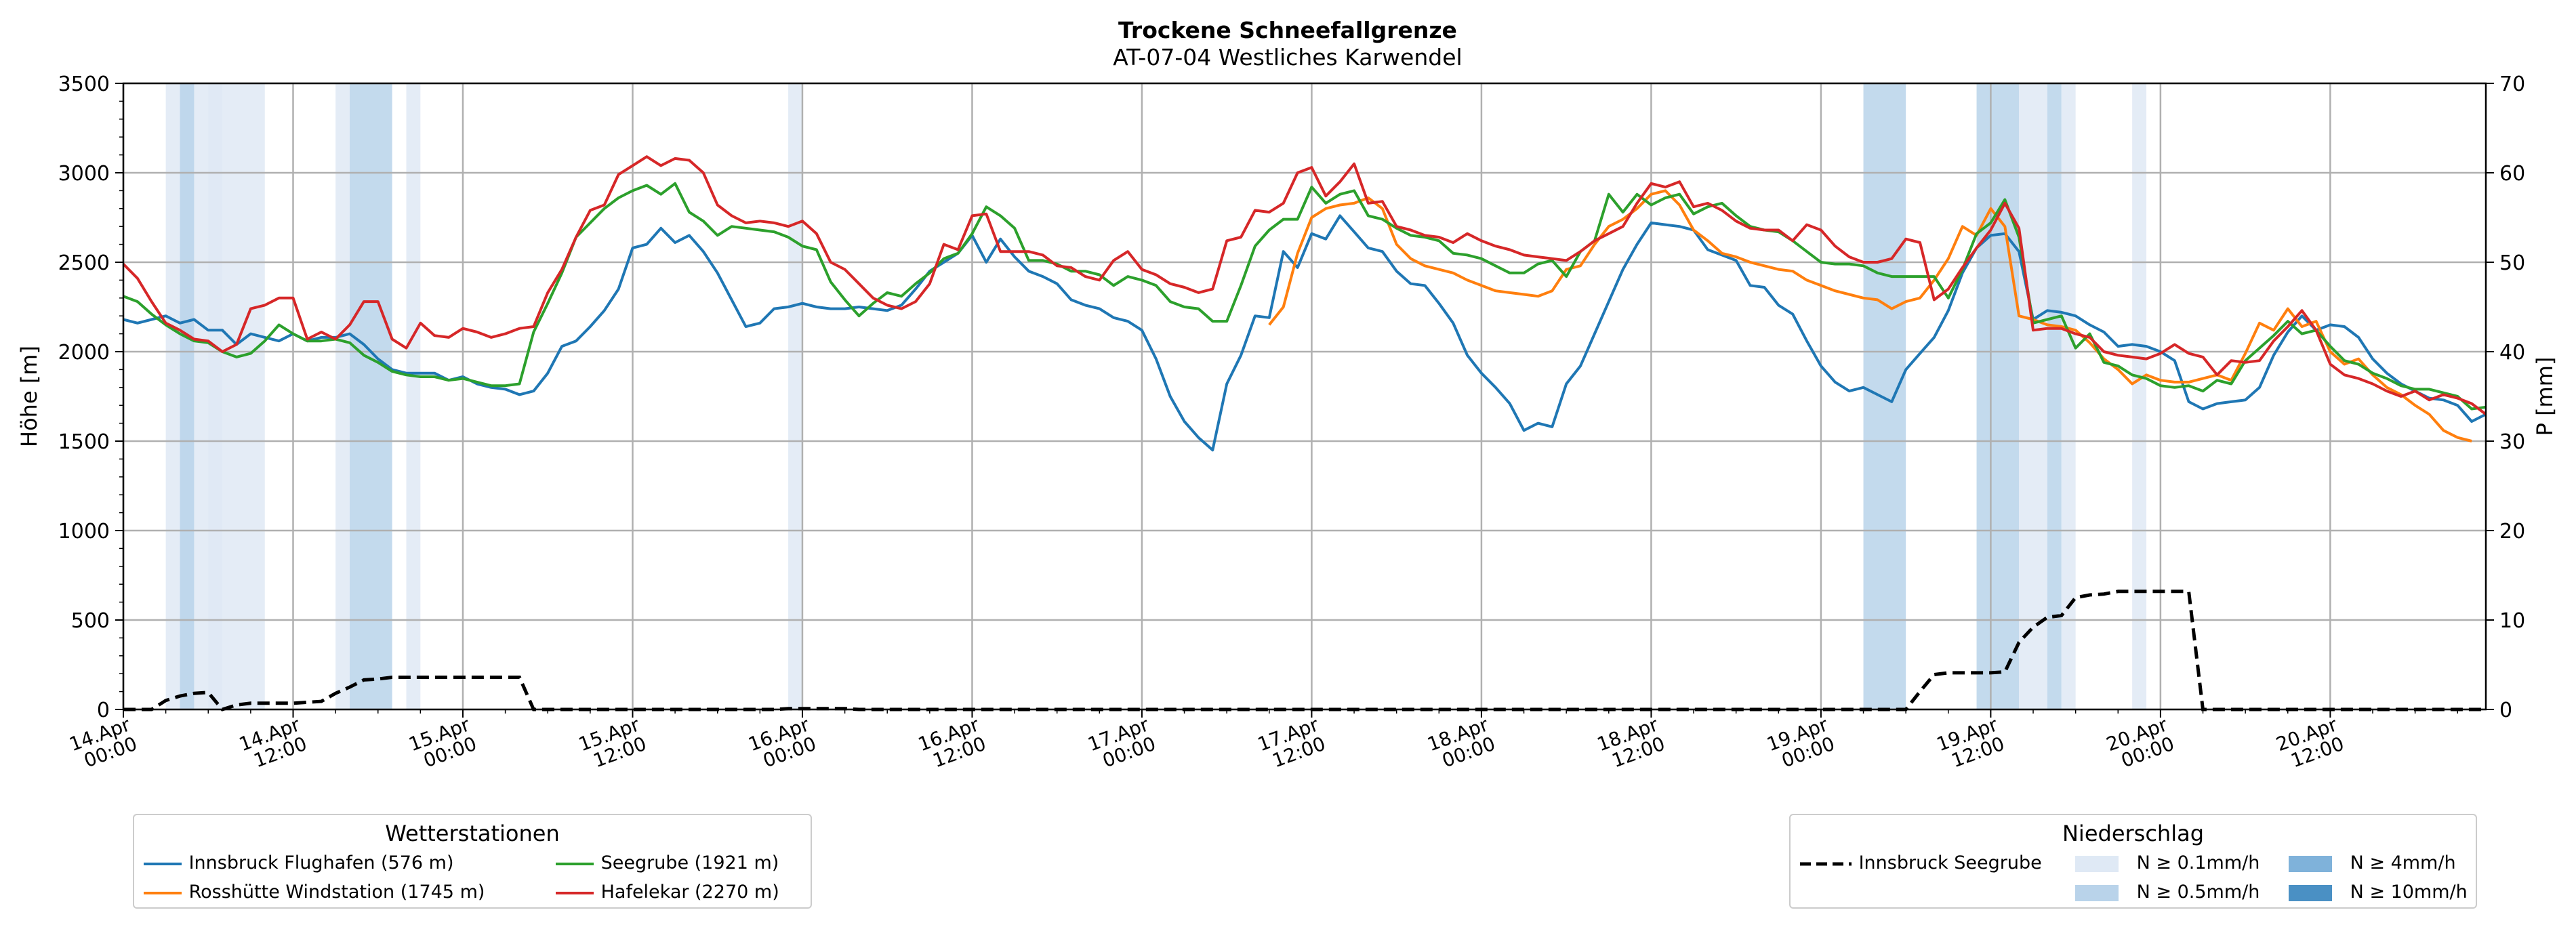 The image size is (2576, 929). I want to click on y-tick-label: 1000, so click(84, 531).